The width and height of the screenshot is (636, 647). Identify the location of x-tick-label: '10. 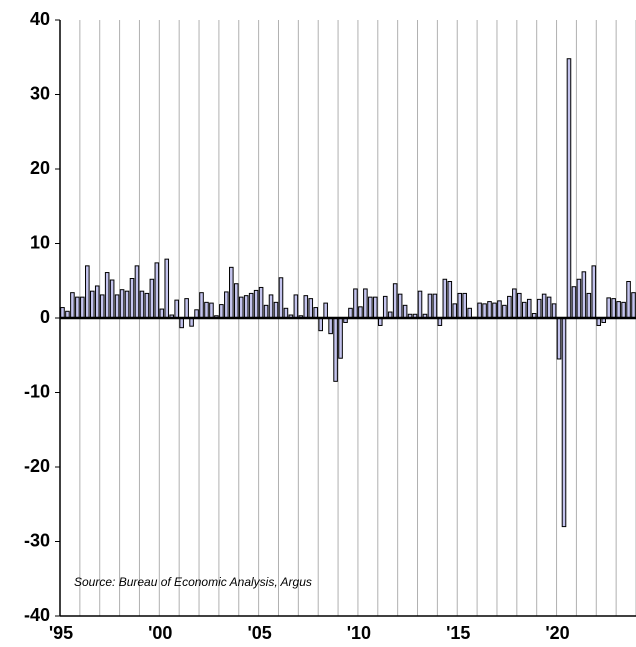
(359, 633).